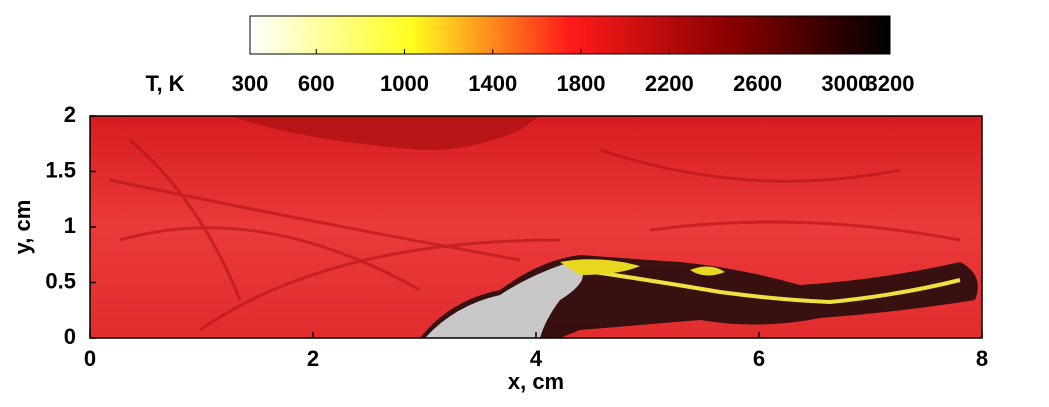  What do you see at coordinates (504, 300) in the screenshot?
I see `cold-region` at bounding box center [504, 300].